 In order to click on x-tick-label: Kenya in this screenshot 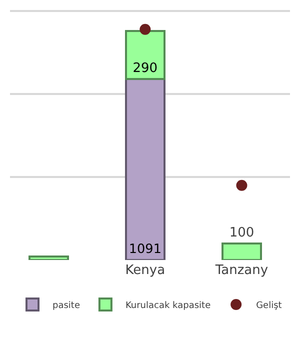, I will do `click(145, 270)`.